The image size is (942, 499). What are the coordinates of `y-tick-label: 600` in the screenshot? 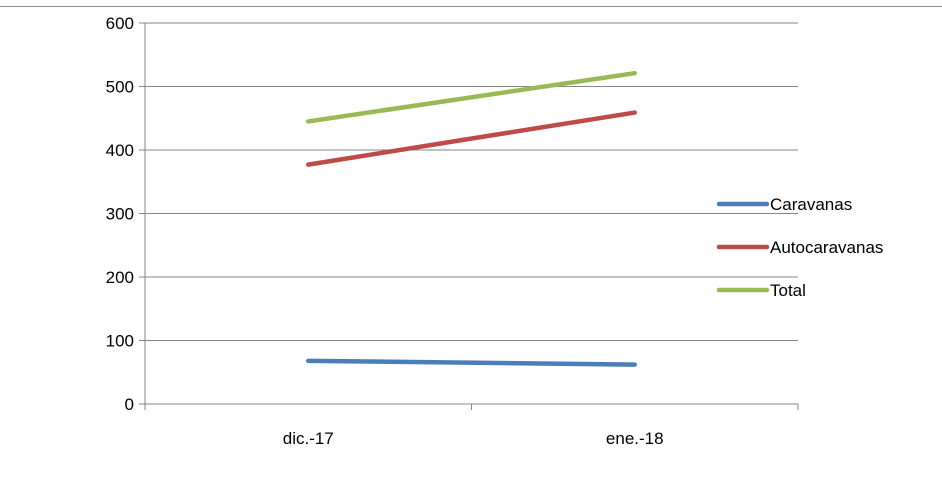 It's located at (120, 23).